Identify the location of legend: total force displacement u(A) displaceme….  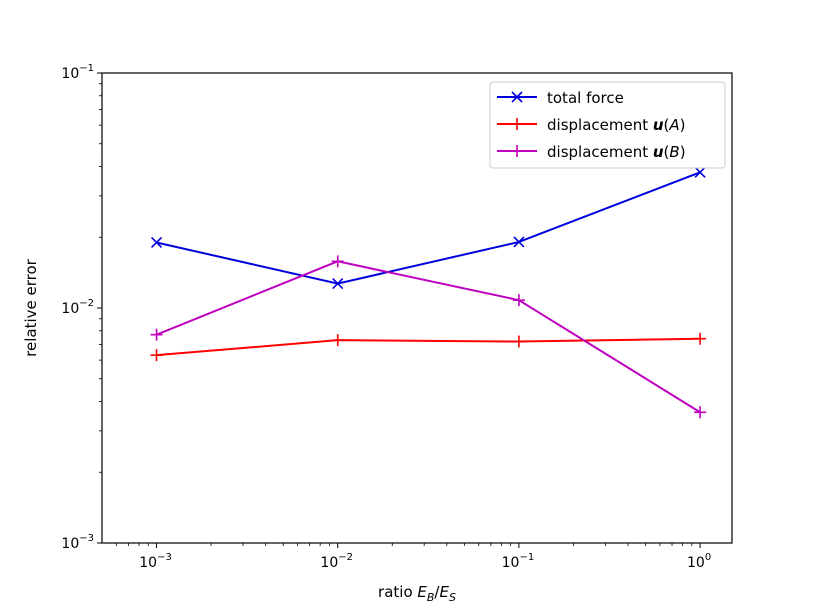
(607, 125).